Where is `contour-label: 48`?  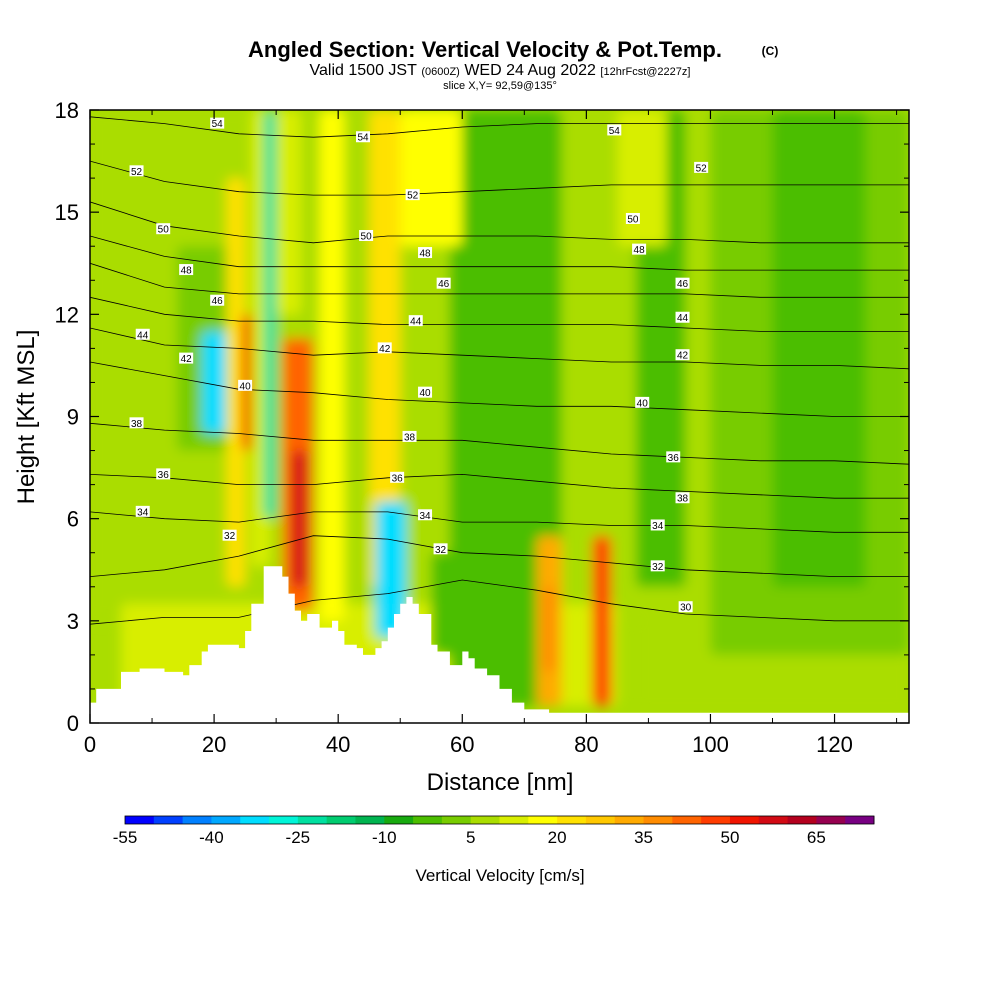 contour-label: 48 is located at coordinates (425, 253).